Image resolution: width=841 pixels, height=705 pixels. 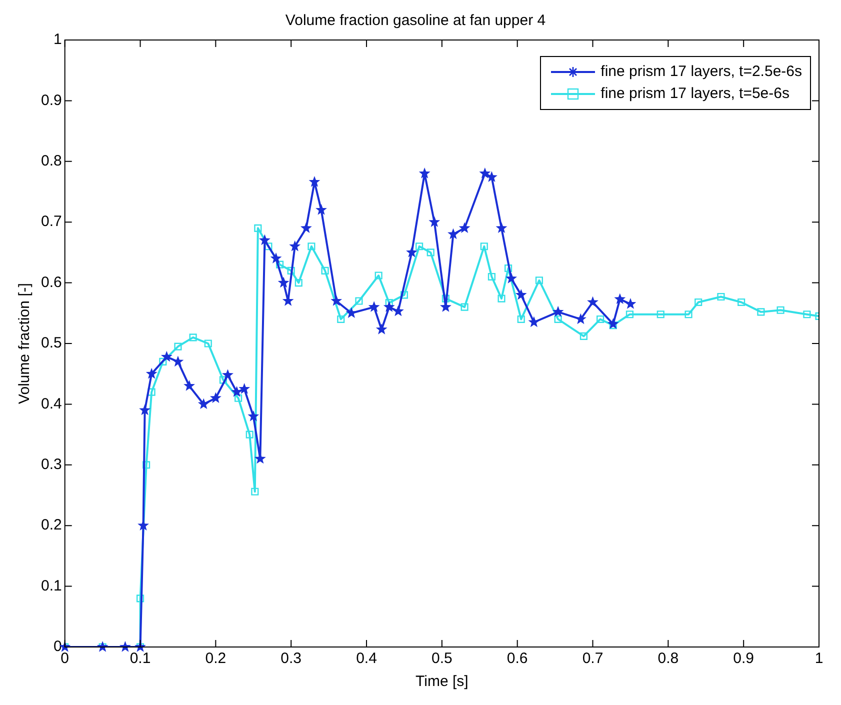 I want to click on legend-label: fine prism 17 layers, t=5e-6s, so click(x=695, y=94).